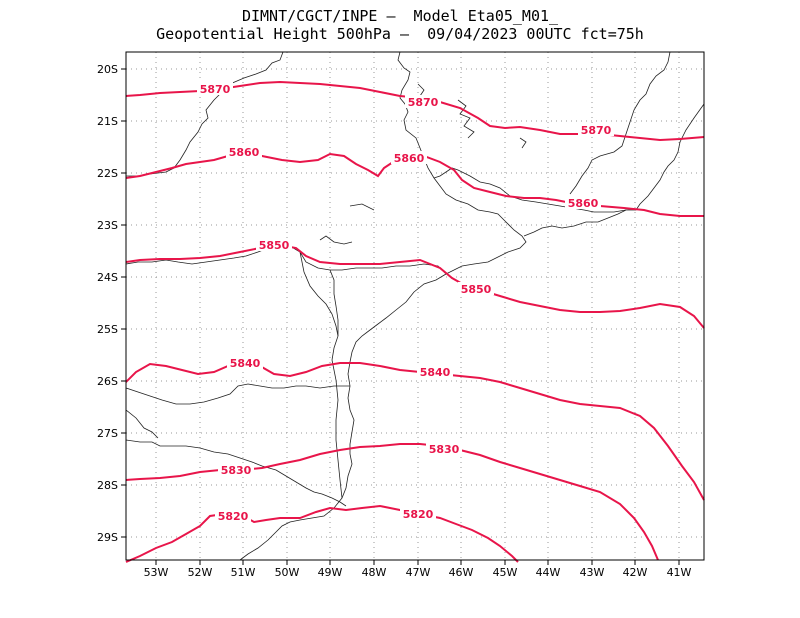  What do you see at coordinates (287, 572) in the screenshot?
I see `lon-label: 50W` at bounding box center [287, 572].